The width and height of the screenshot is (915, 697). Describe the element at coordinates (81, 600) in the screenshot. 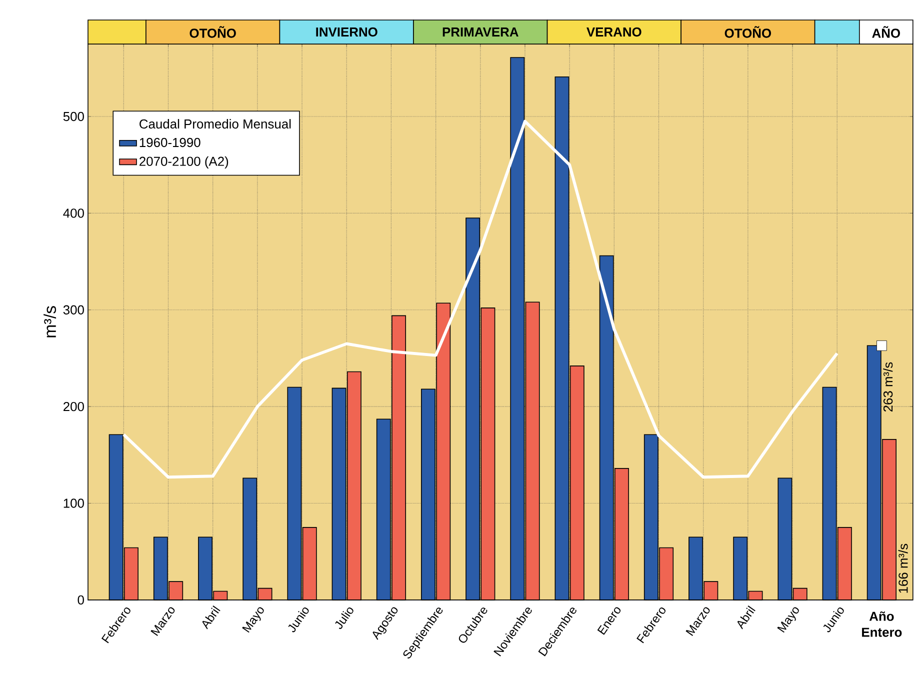

I see `y-tick-label: 0` at that location.